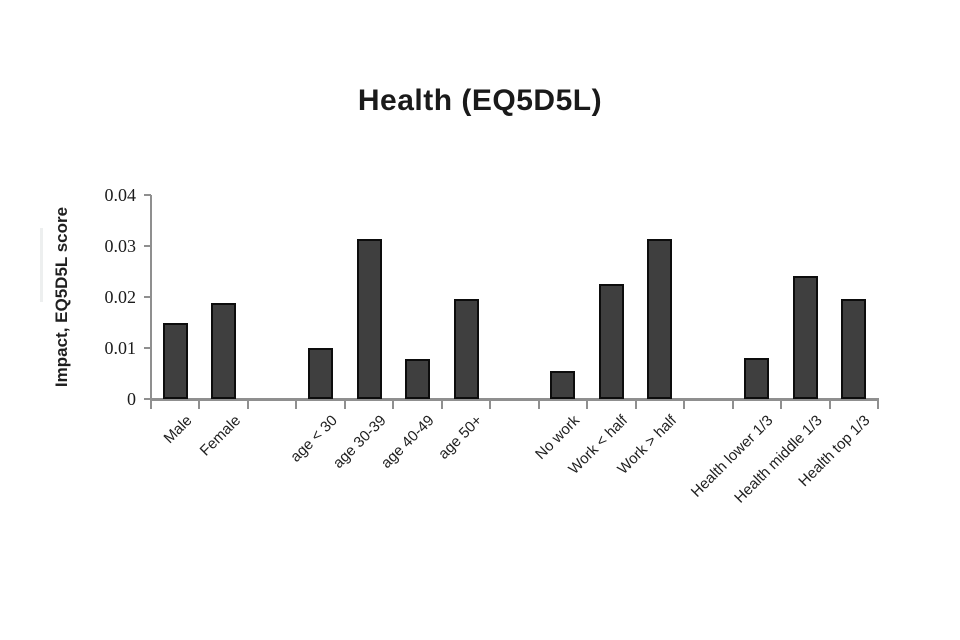 This screenshot has width=960, height=640. Describe the element at coordinates (120, 245) in the screenshot. I see `y-tick-label: 0.03` at that location.